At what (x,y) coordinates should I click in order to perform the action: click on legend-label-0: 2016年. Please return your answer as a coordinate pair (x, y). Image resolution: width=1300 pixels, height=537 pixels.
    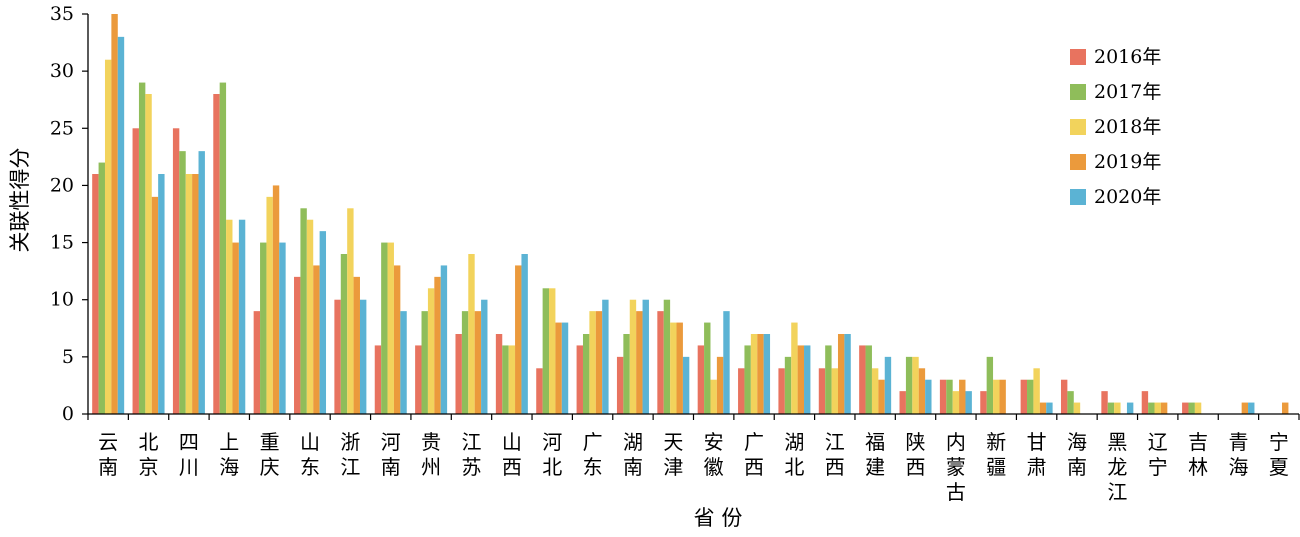
    Looking at the image, I should click on (1127, 57).